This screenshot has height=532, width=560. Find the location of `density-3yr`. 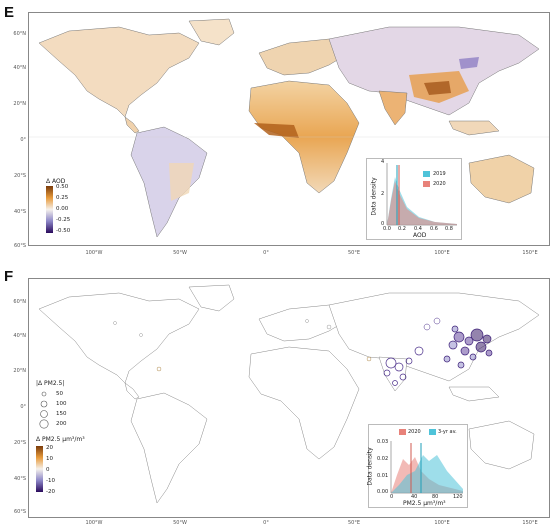

density-3yr is located at coordinates (427, 474).